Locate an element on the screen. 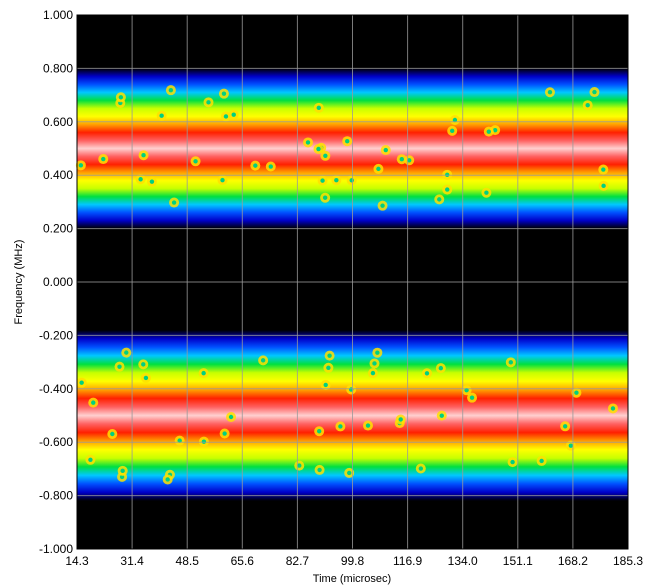 This screenshot has width=655, height=586. y-tick-label: 0.400 is located at coordinates (58, 175).